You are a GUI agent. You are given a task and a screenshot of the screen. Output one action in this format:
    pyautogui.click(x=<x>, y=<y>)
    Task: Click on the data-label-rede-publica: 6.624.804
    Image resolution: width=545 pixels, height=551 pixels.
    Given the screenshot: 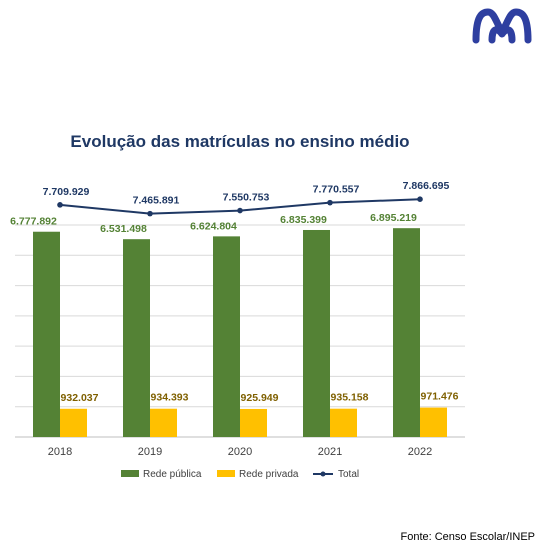 What is the action you would take?
    pyautogui.click(x=213, y=226)
    